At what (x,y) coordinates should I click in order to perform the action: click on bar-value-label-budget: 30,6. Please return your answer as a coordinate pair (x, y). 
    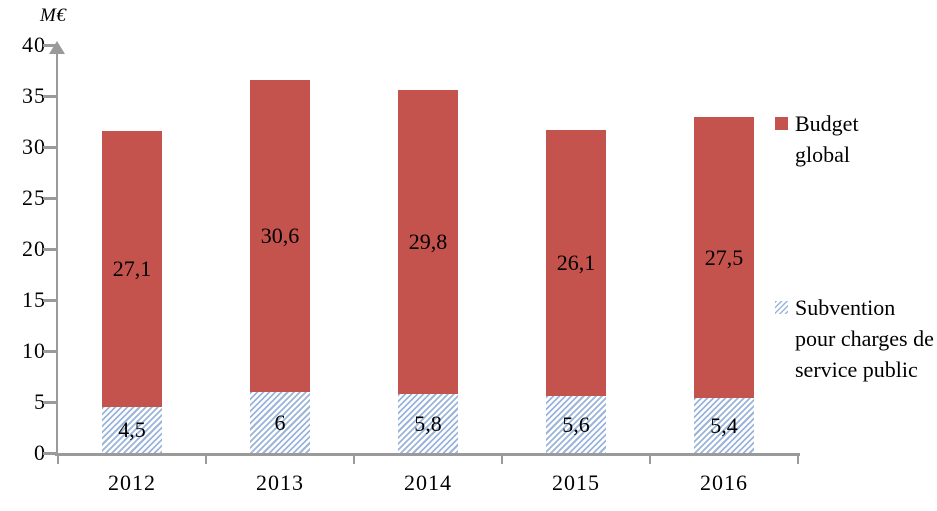
    Looking at the image, I should click on (280, 235).